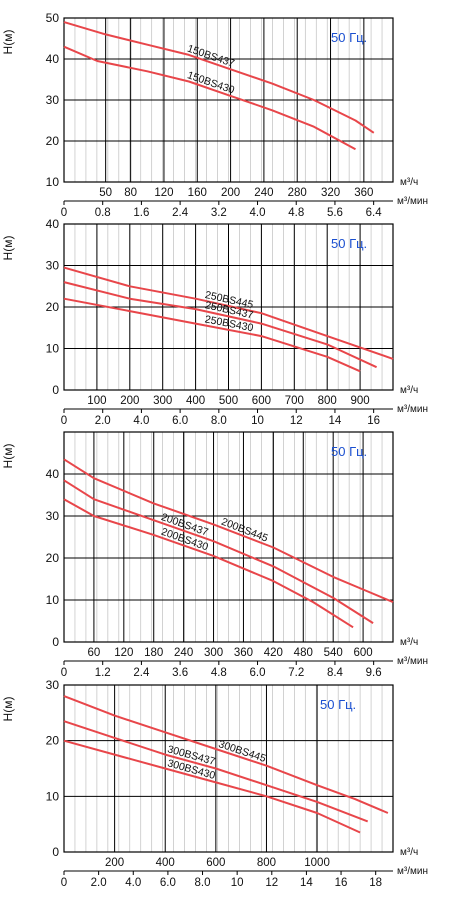 This screenshot has height=906, width=449. What do you see at coordinates (212, 335) in the screenshot?
I see `series-line-250BS430` at bounding box center [212, 335].